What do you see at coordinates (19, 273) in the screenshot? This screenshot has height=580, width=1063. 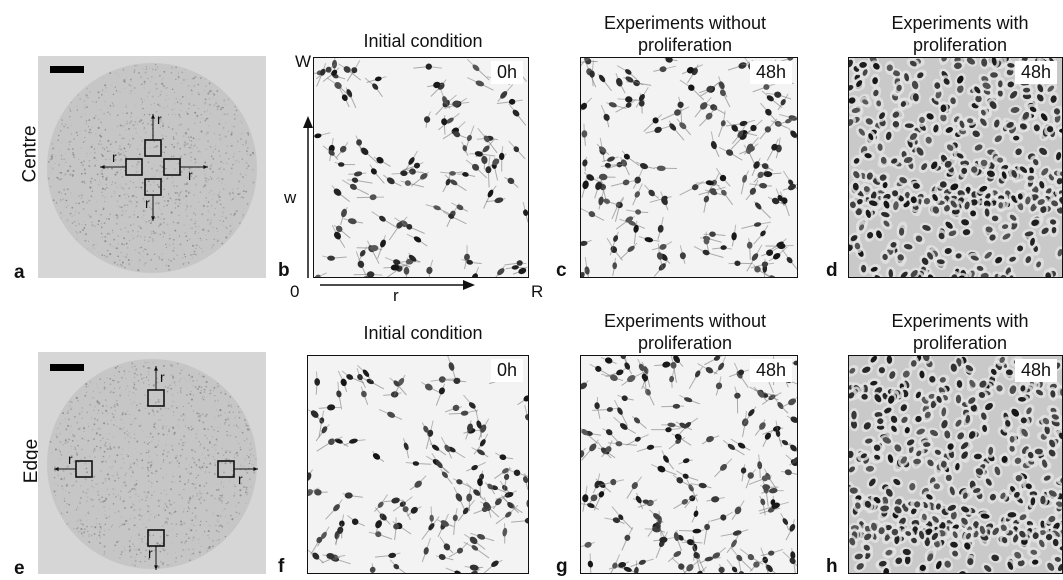 I see `panel-letter-a: a` at bounding box center [19, 273].